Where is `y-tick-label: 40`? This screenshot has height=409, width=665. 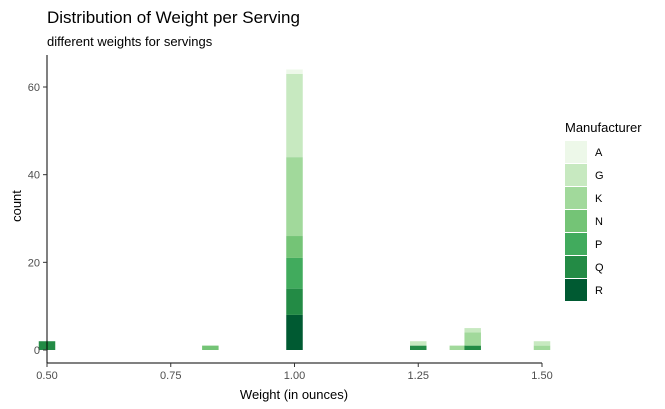
y-tick-label: 40 is located at coordinates (34, 176).